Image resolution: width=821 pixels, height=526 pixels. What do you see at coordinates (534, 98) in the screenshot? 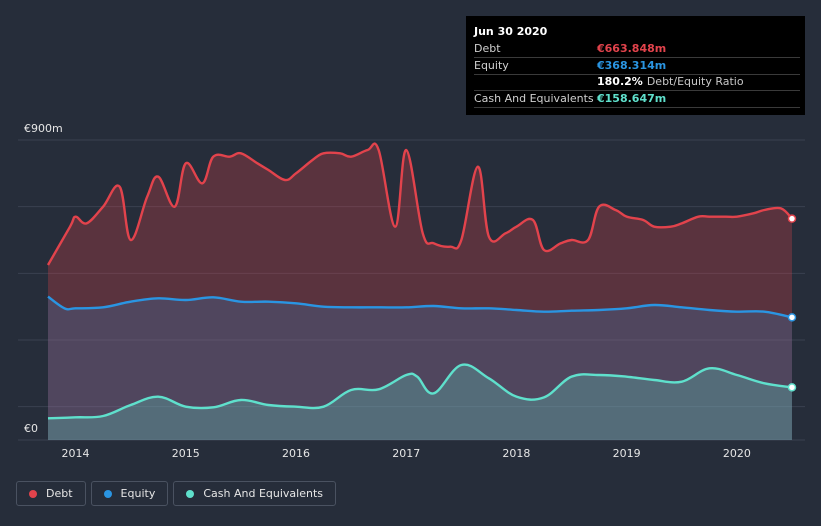
I see `tooltip-label-cash: Cash And Equivalents` at bounding box center [534, 98].